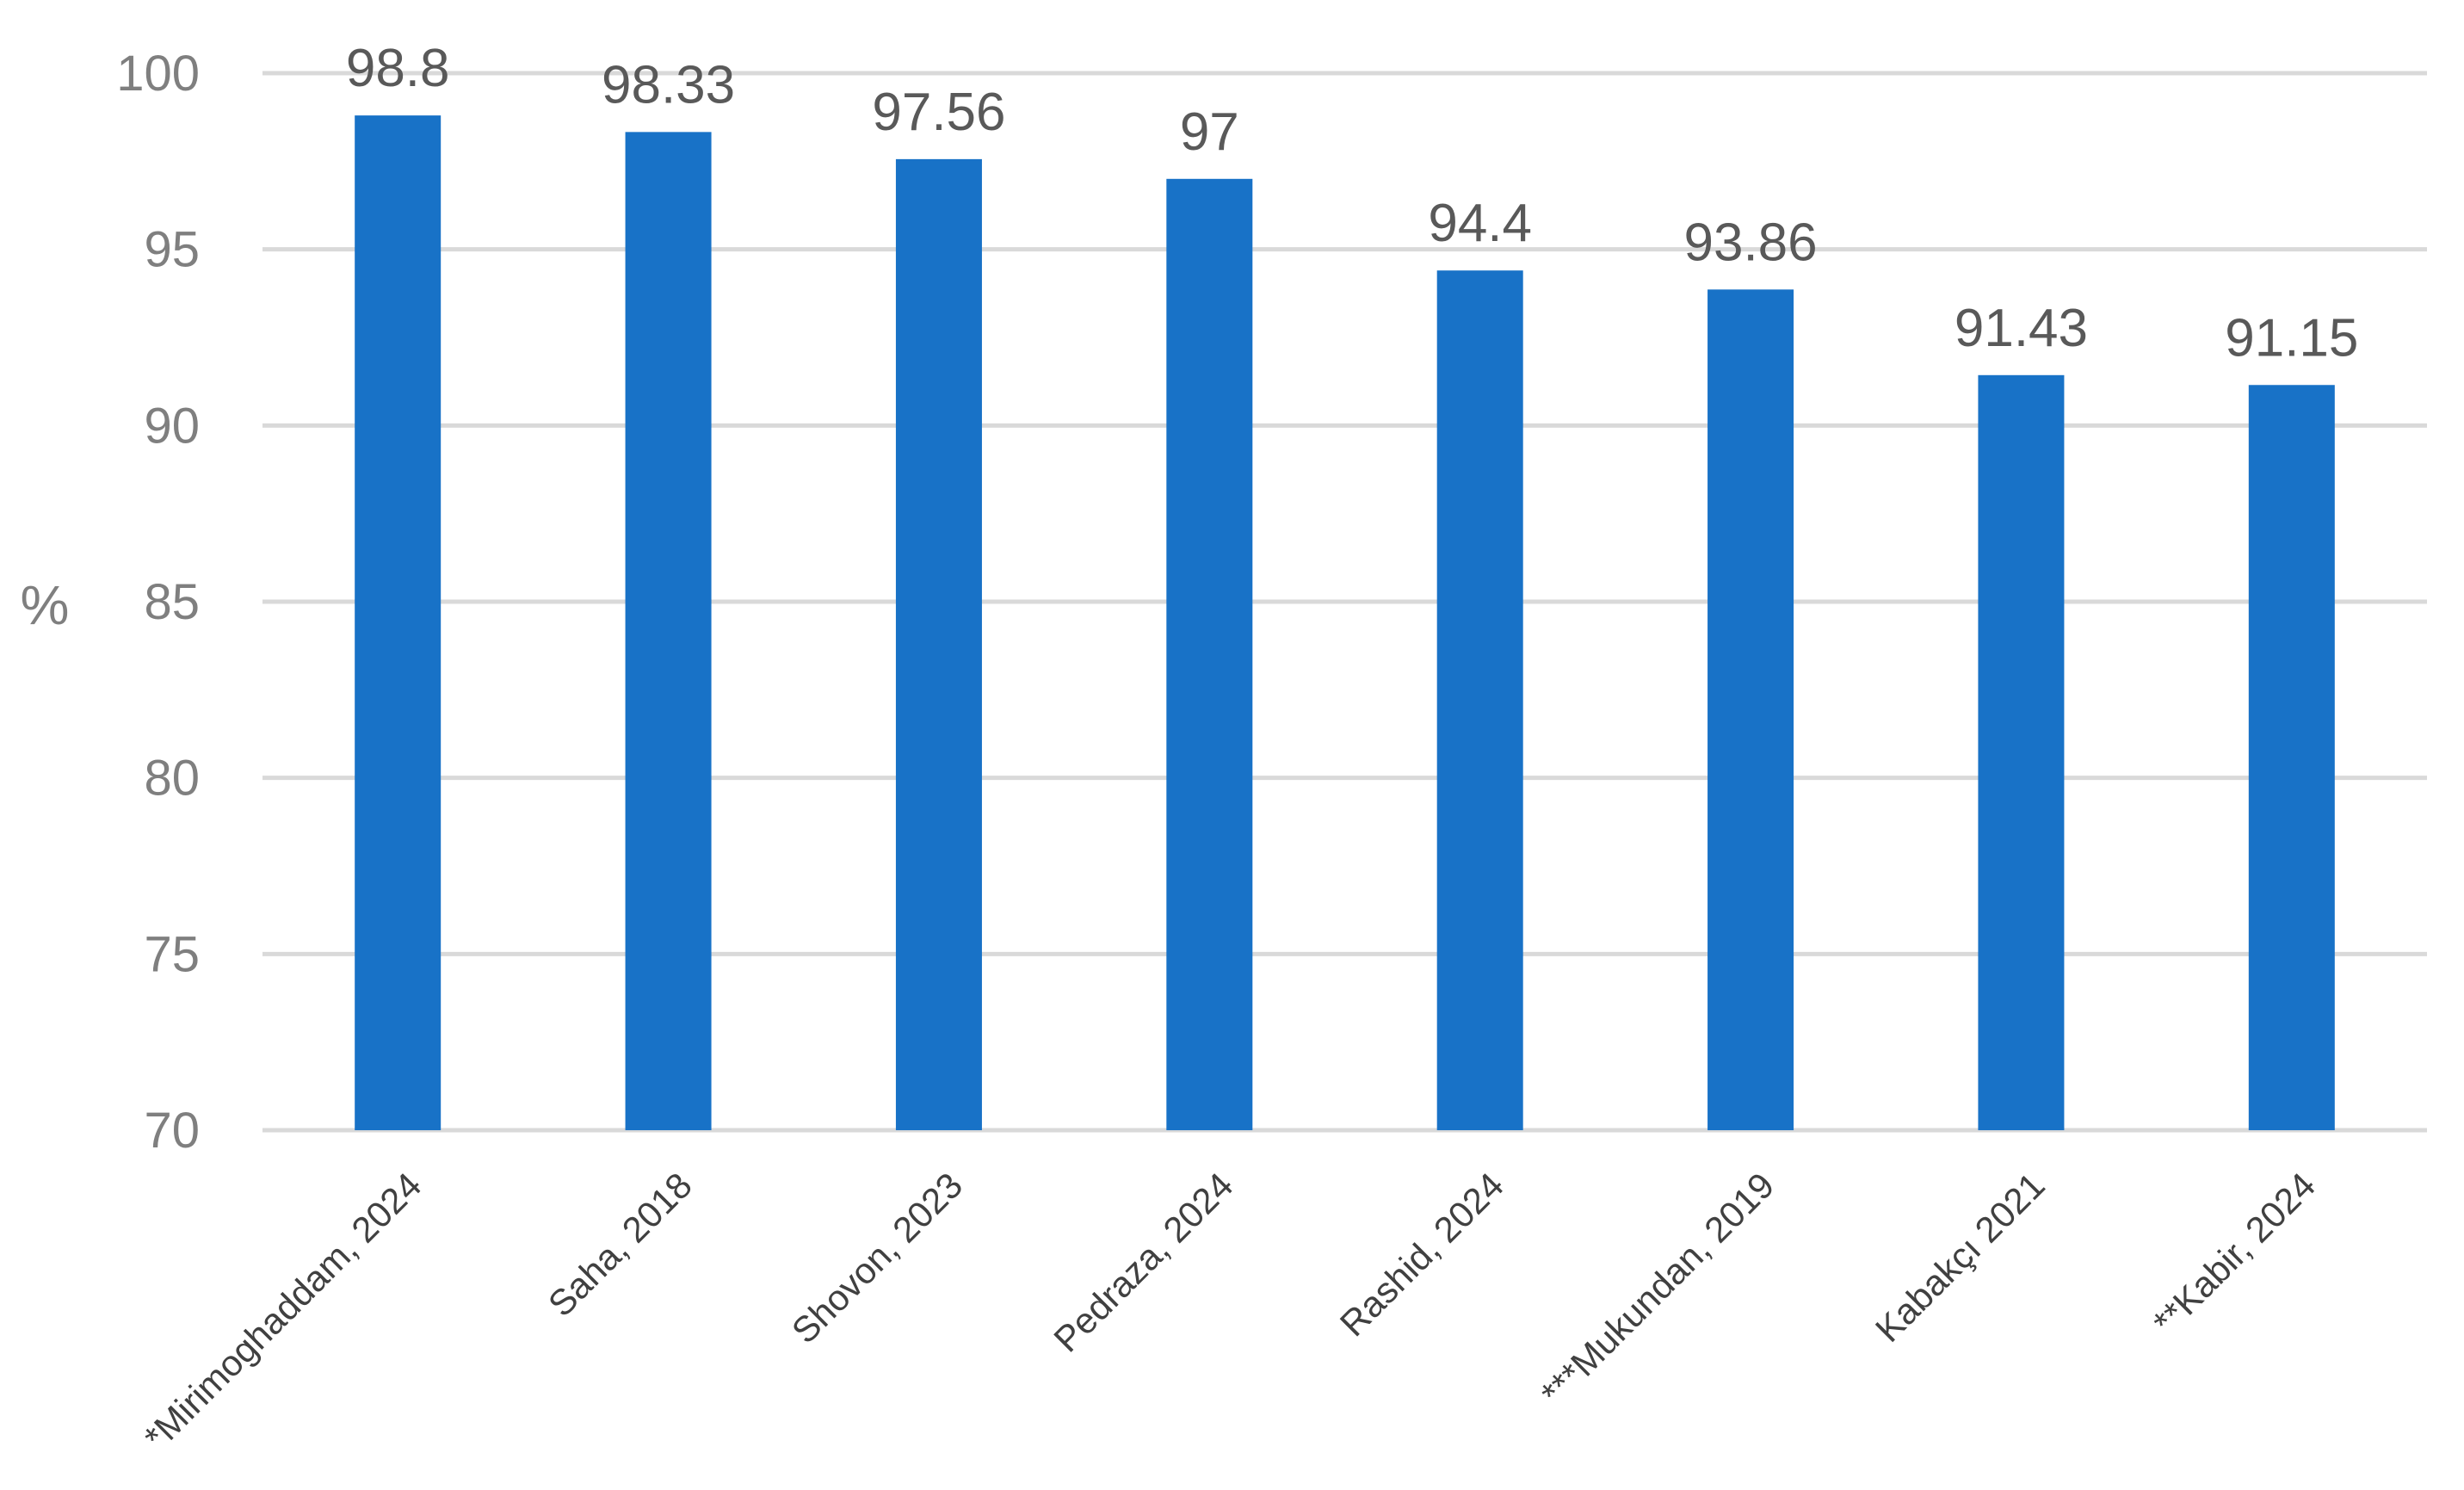 This screenshot has width=2464, height=1490. Describe the element at coordinates (1750, 243) in the screenshot. I see `data-label: 93.86` at that location.